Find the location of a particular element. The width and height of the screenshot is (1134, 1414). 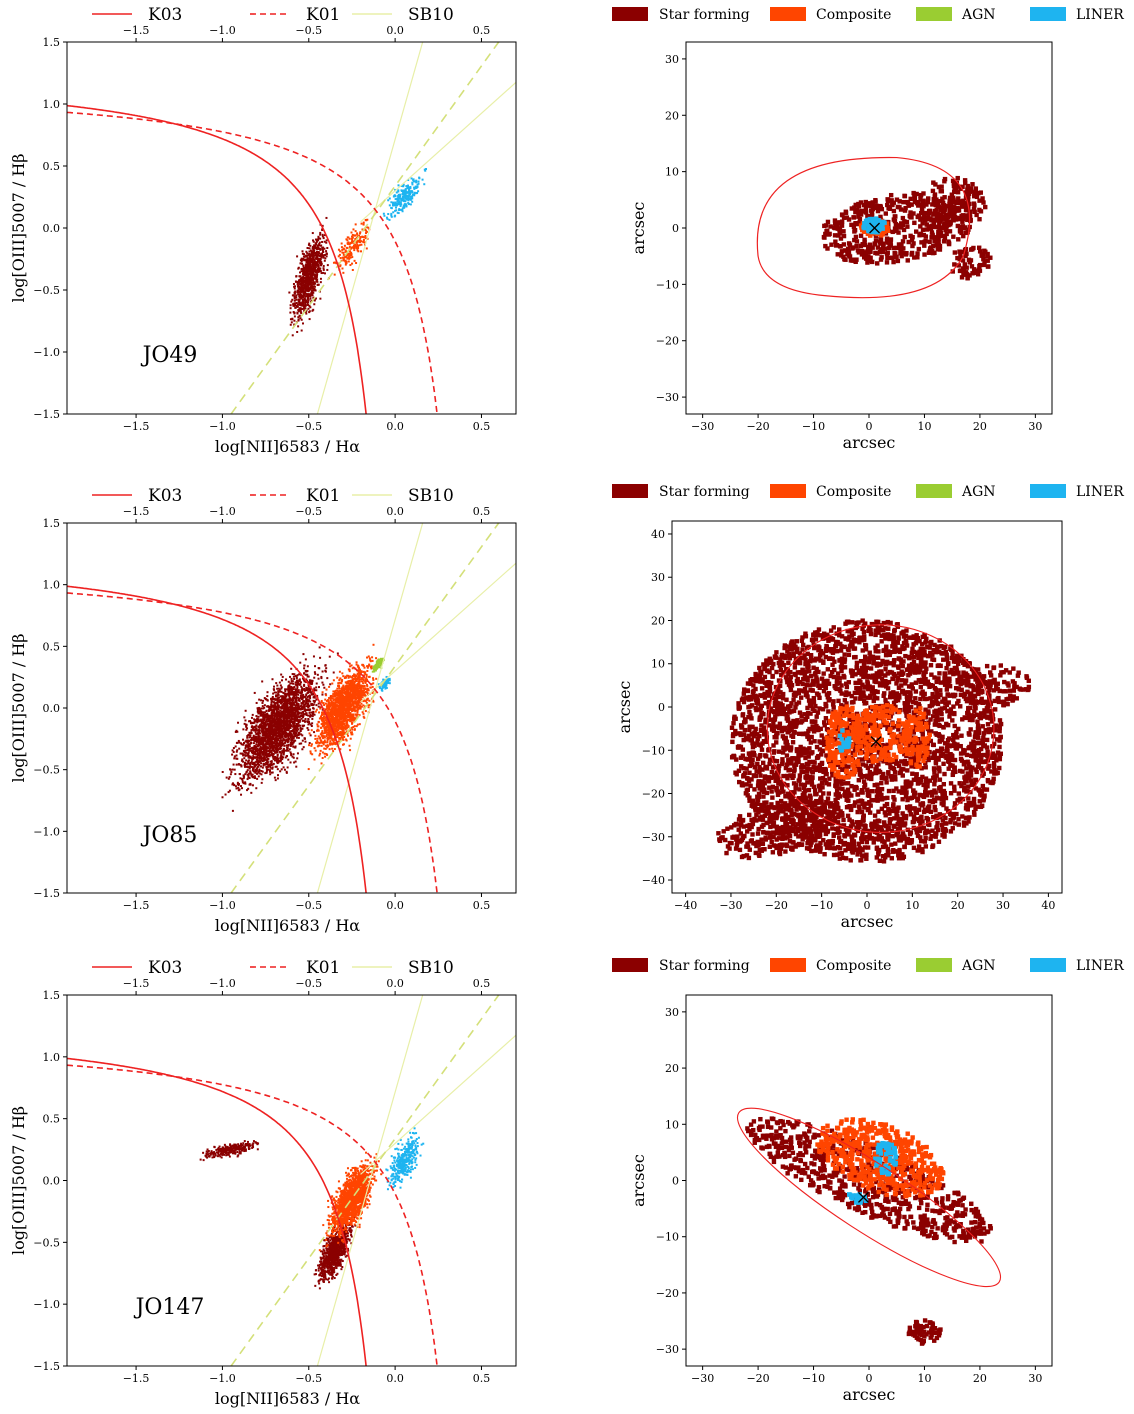

x-axis-label: log[NII]6583 / Hα is located at coordinates (287, 446).